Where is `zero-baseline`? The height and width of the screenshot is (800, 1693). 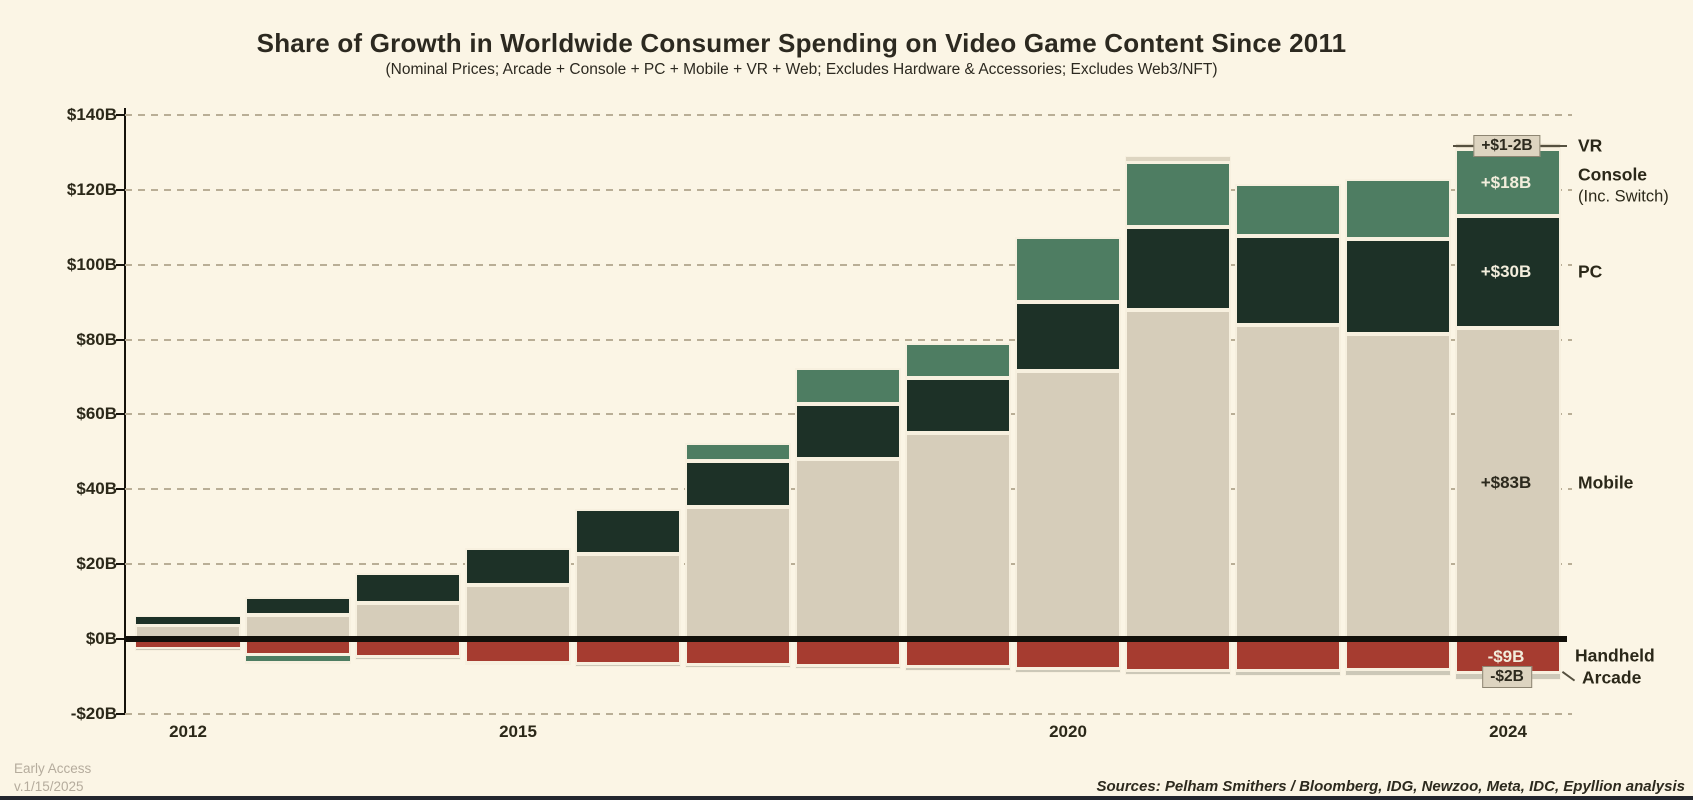
zero-baseline is located at coordinates (846, 639).